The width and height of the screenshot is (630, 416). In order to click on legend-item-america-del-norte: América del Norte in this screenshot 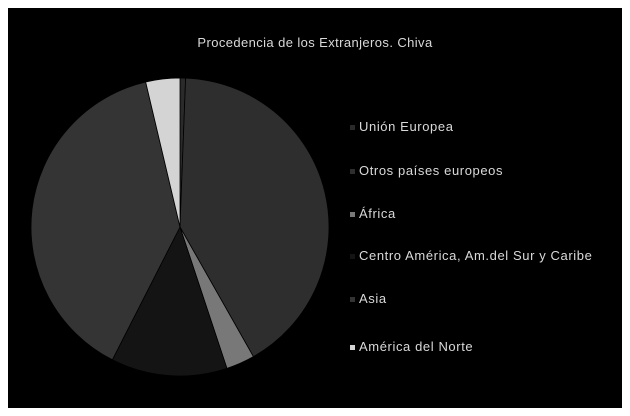, I will do `click(485, 346)`.